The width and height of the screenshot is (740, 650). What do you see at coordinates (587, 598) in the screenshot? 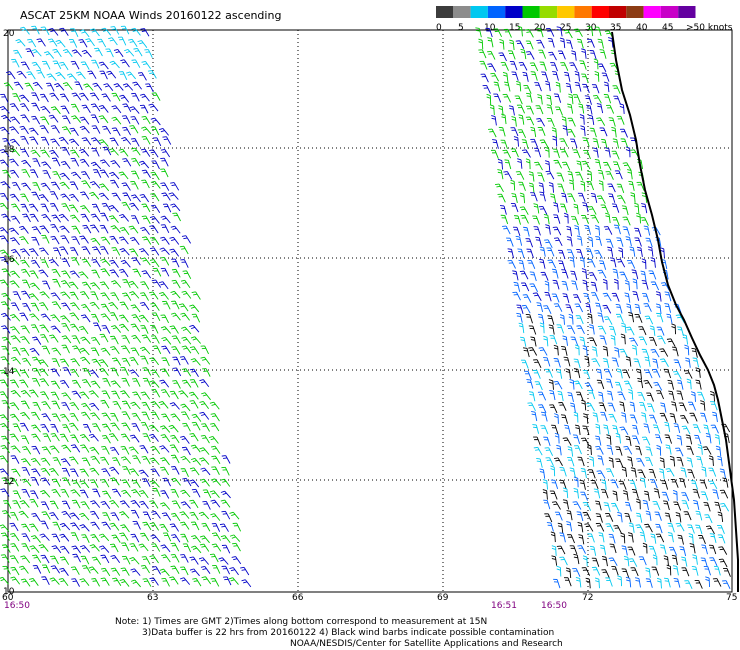
I see `x-tick-label: 72` at bounding box center [587, 598].